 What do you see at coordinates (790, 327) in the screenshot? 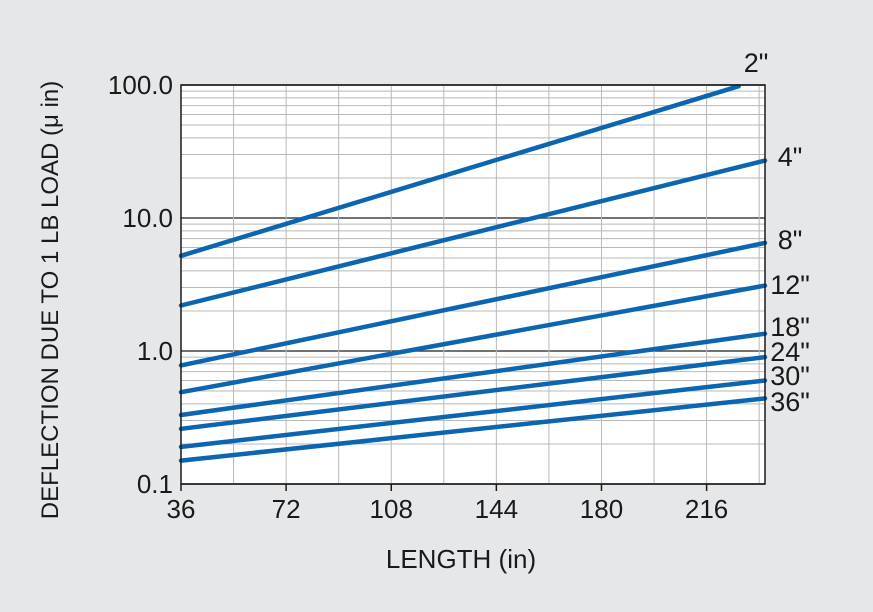
I see `series-label: 18"` at bounding box center [790, 327].